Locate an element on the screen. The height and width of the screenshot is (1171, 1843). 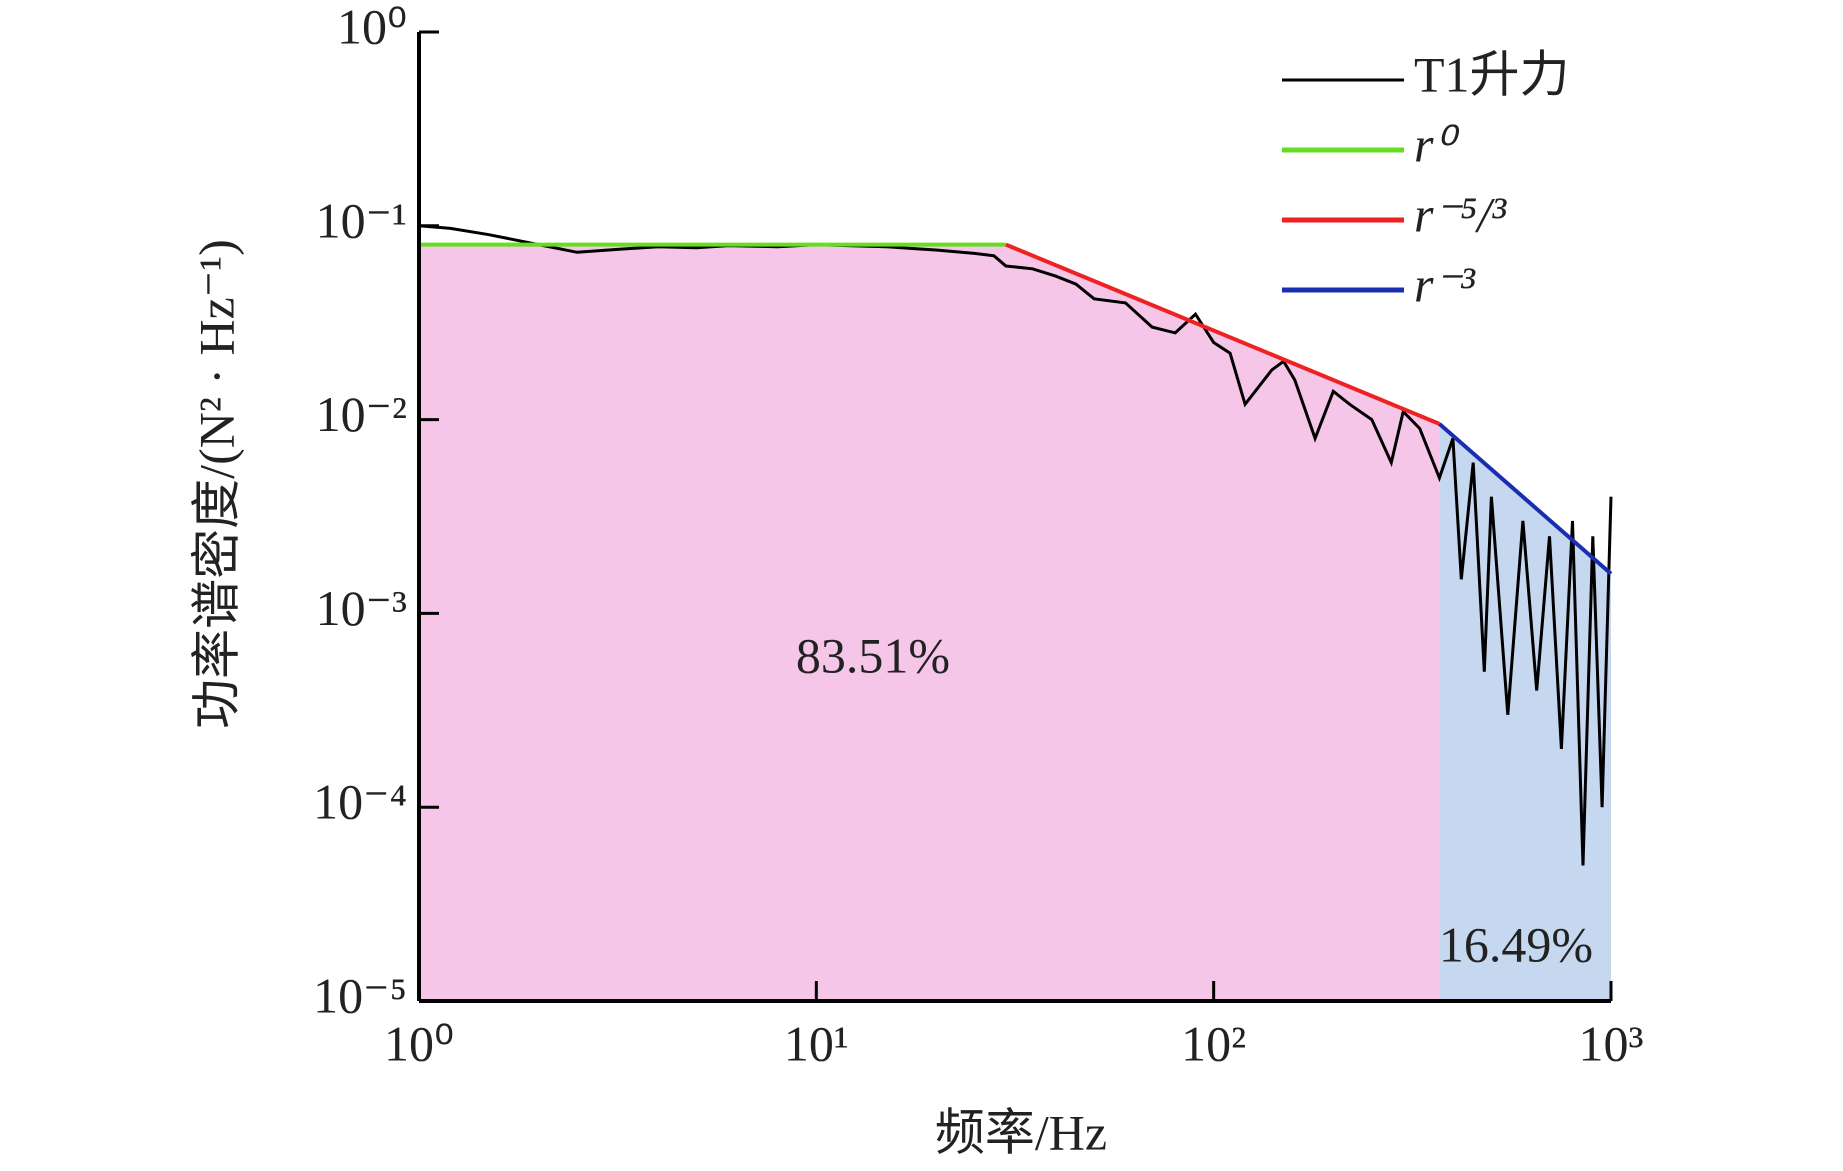
y-tick-label: 10⁻² is located at coordinates (361, 414).